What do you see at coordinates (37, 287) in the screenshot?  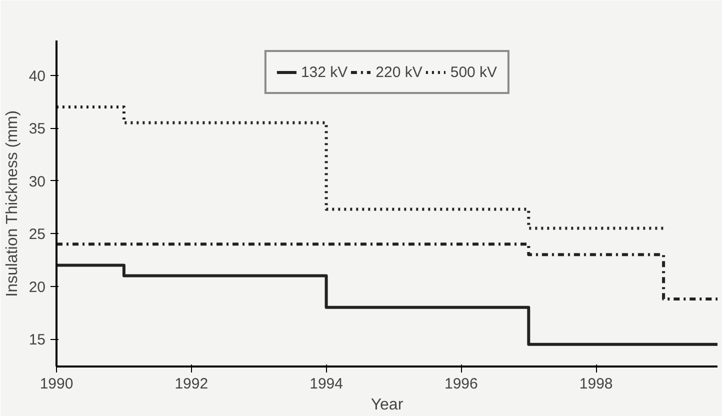 I see `y-tick-label: 20` at bounding box center [37, 287].